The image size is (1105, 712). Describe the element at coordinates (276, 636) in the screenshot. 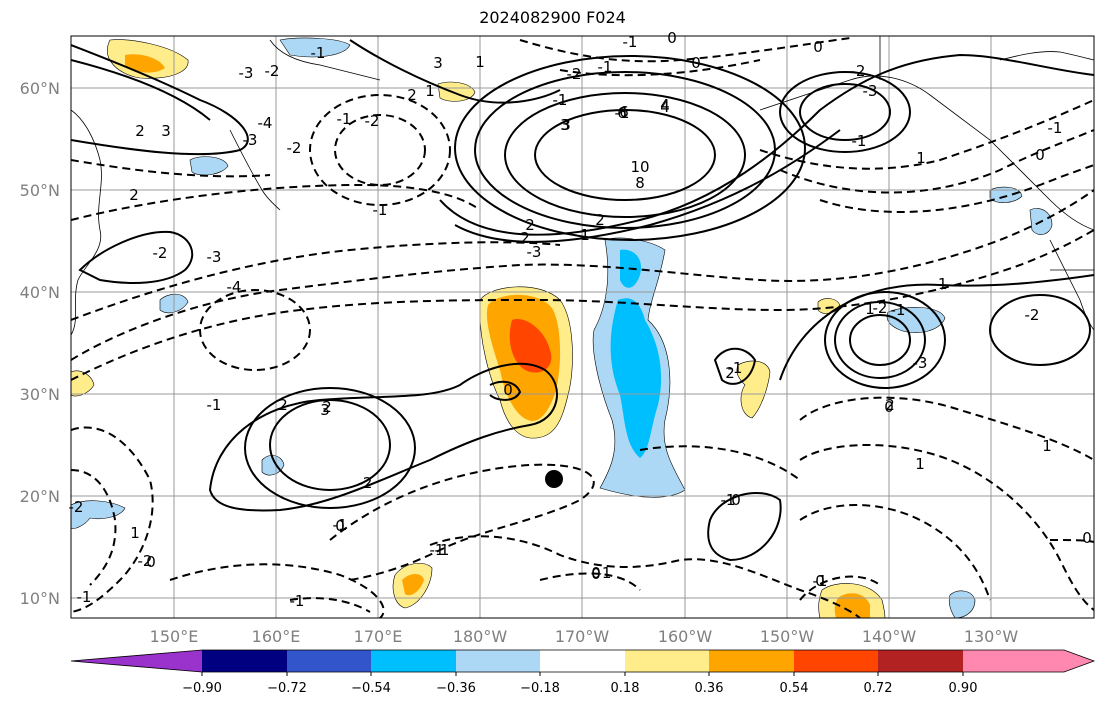

I see `lon-label: 160°E` at that location.